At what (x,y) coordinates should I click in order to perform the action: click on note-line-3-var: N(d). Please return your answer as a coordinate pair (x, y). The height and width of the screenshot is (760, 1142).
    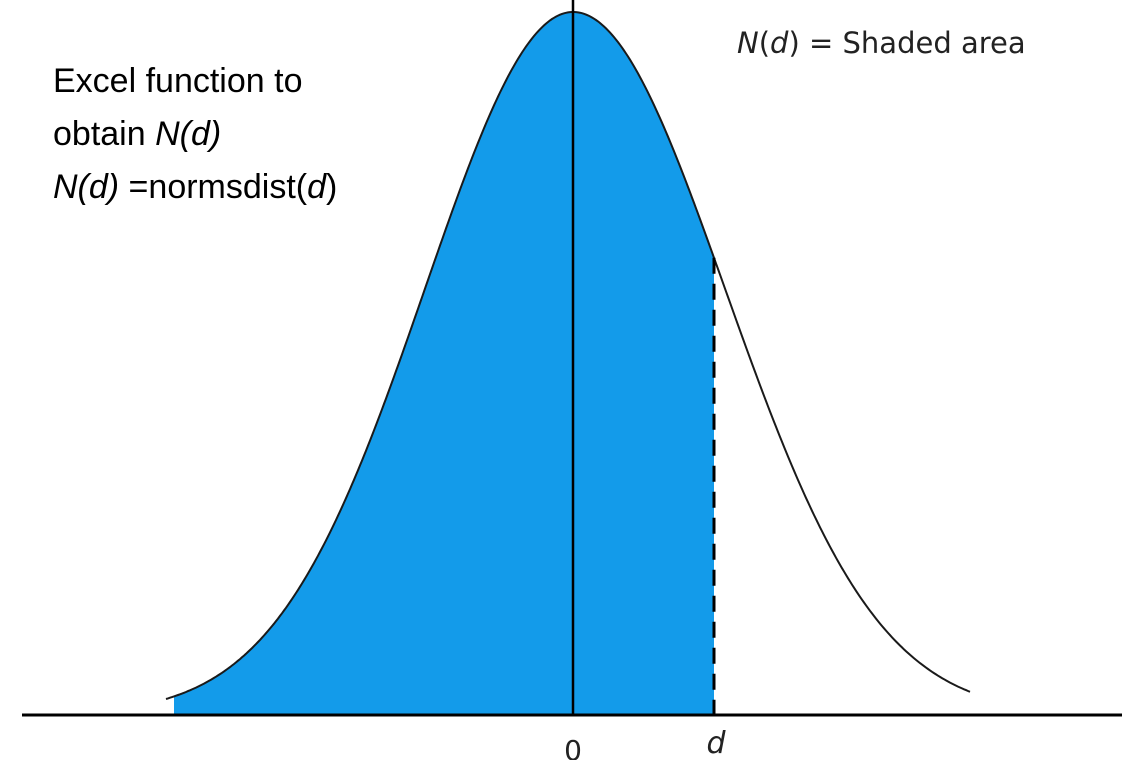
    Looking at the image, I should click on (86, 187).